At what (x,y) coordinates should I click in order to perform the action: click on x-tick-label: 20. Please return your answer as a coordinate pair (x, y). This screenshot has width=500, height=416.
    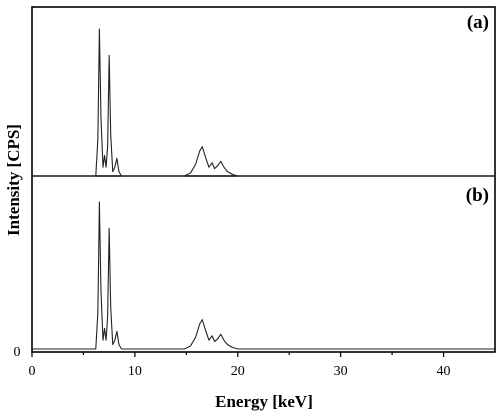
    Looking at the image, I should click on (238, 371).